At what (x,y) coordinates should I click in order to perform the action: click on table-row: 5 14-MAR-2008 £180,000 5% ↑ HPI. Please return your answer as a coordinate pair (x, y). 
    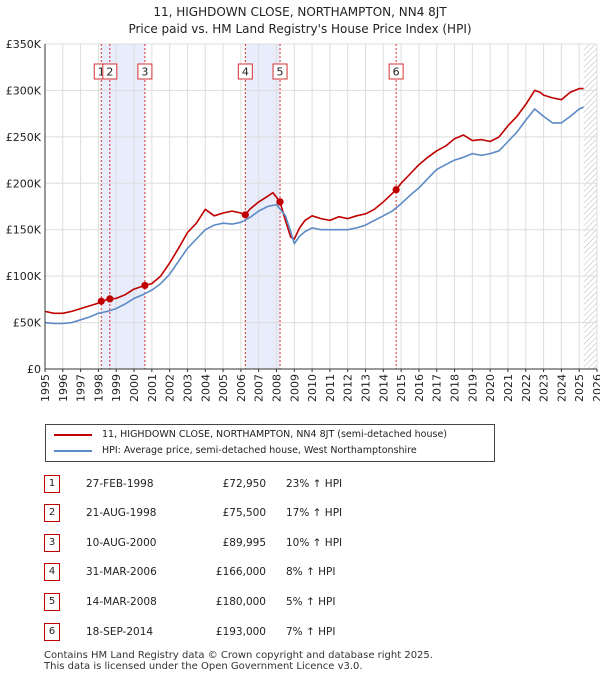
    Looking at the image, I should click on (300, 602).